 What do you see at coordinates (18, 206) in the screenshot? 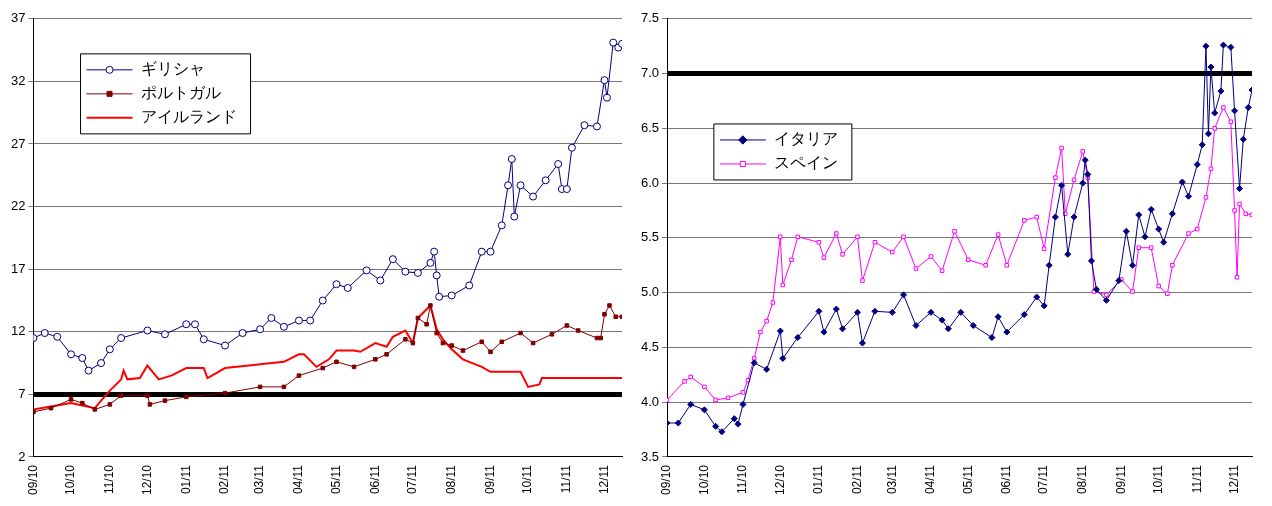
I see `y-tick-label: 22` at bounding box center [18, 206].